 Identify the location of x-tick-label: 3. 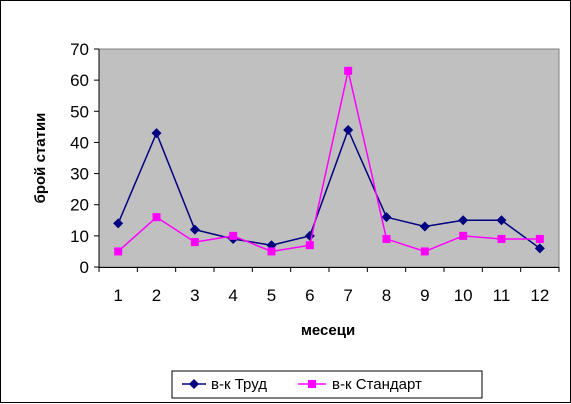
(194, 295).